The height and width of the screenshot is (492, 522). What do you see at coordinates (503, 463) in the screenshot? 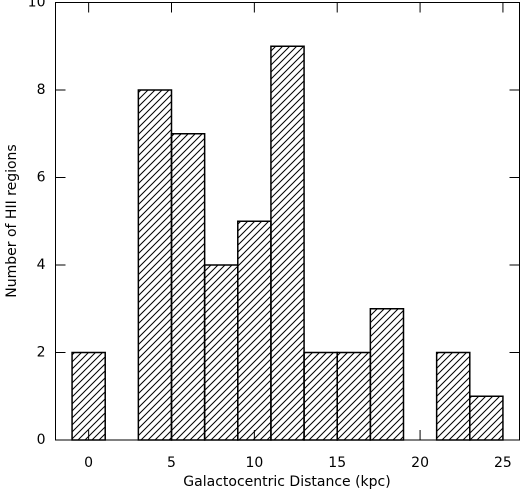
I see `x-tick-label: 25` at bounding box center [503, 463].